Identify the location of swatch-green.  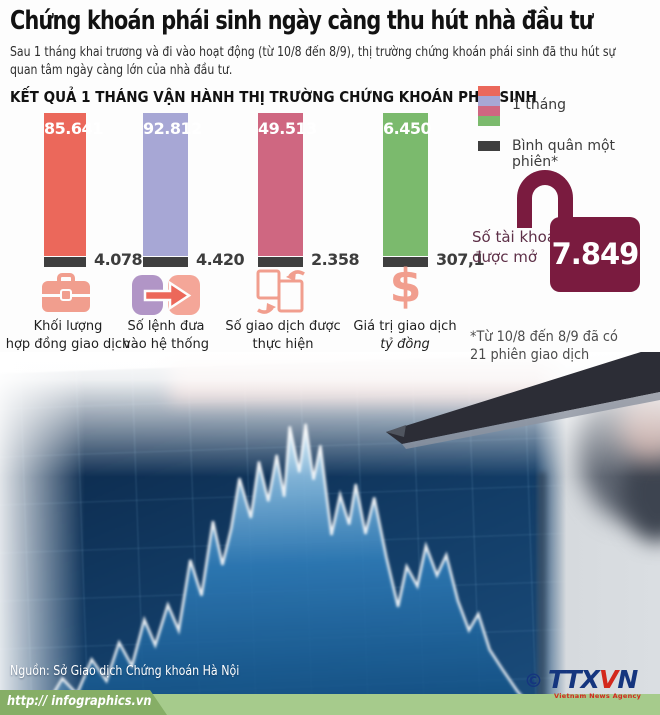
(489, 121).